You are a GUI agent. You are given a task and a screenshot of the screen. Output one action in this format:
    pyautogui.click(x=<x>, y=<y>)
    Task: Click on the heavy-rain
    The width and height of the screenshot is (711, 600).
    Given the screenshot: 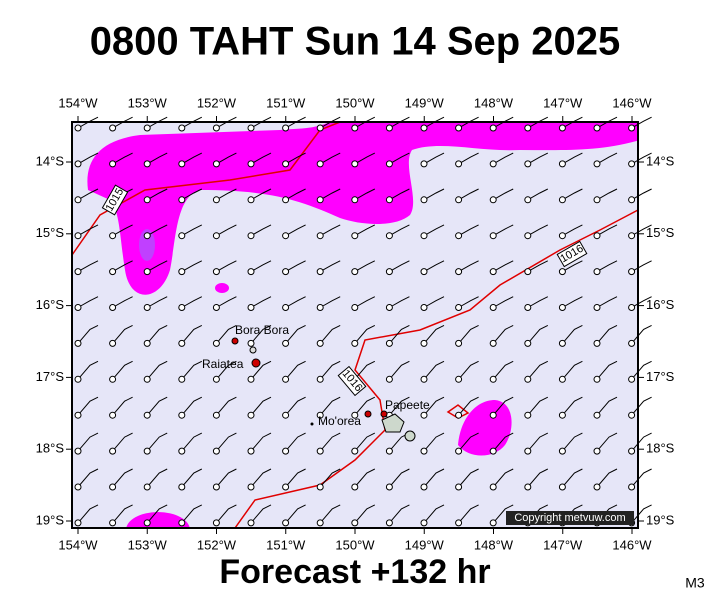 What is the action you would take?
    pyautogui.click(x=147, y=245)
    